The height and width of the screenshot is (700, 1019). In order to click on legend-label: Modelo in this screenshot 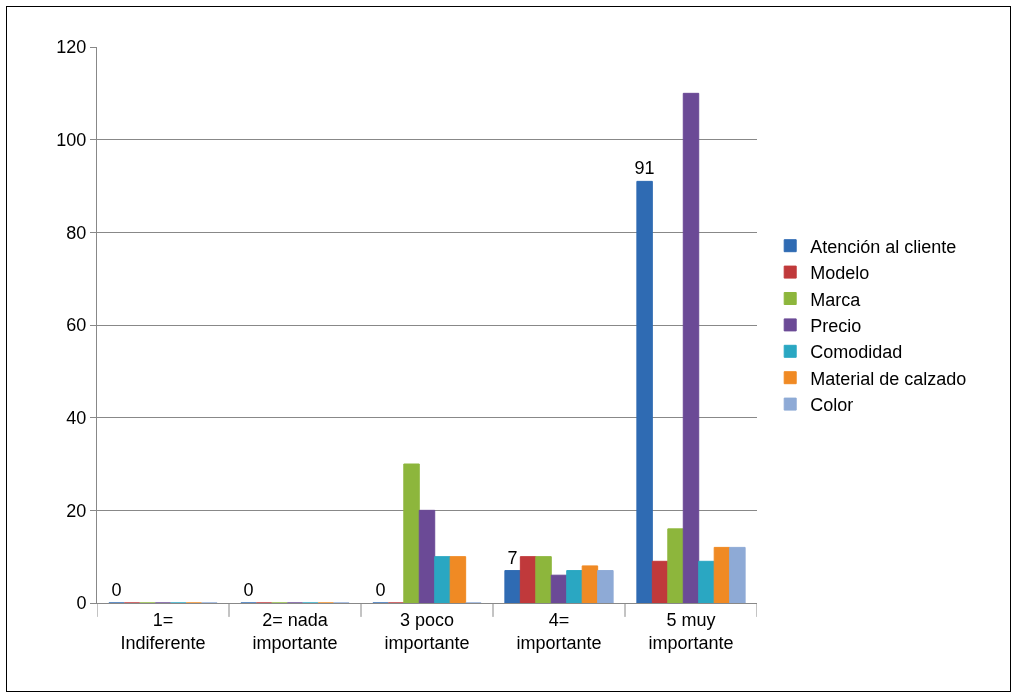, I will do `click(840, 273)`.